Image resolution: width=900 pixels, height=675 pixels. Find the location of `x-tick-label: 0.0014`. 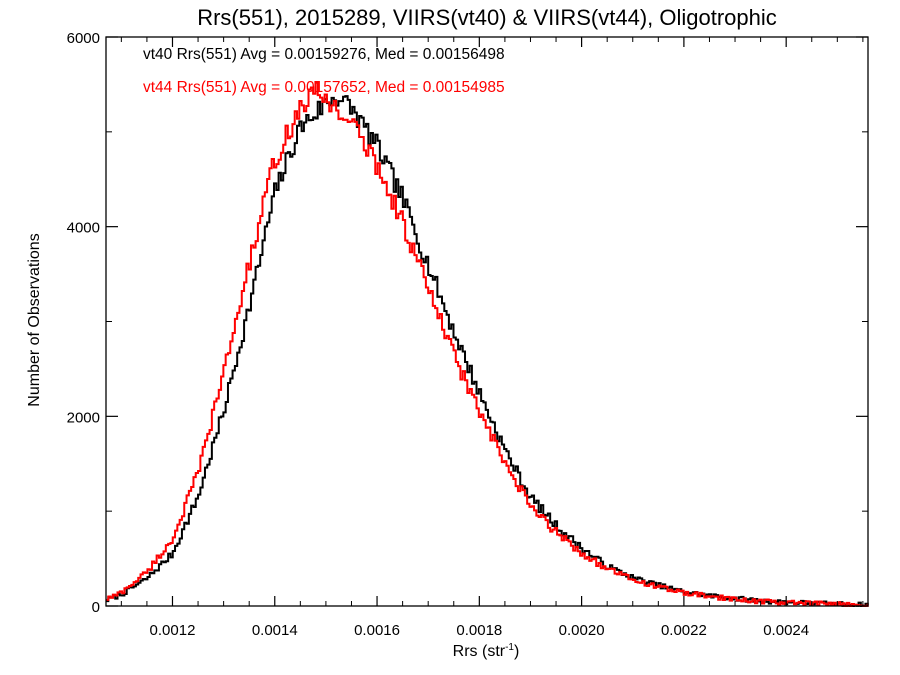

x-tick-label: 0.0014 is located at coordinates (275, 630).